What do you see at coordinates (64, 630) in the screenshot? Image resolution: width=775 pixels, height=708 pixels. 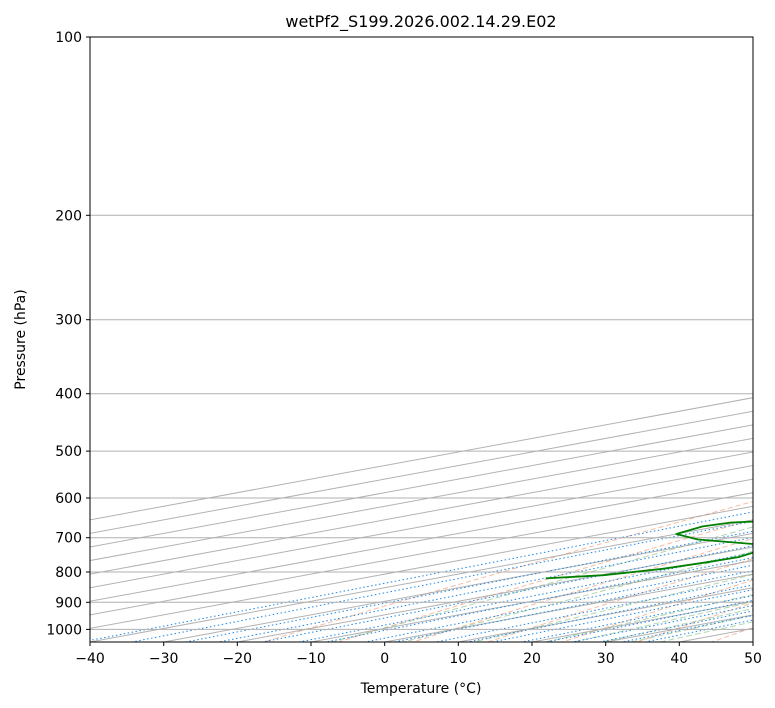 I see `y-tick-label: 1000` at bounding box center [64, 630].